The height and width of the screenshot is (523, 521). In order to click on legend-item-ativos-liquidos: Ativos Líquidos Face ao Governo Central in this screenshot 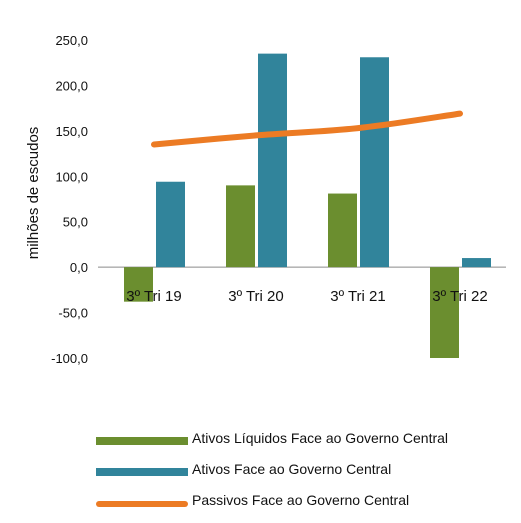, I will do `click(297, 445)`.